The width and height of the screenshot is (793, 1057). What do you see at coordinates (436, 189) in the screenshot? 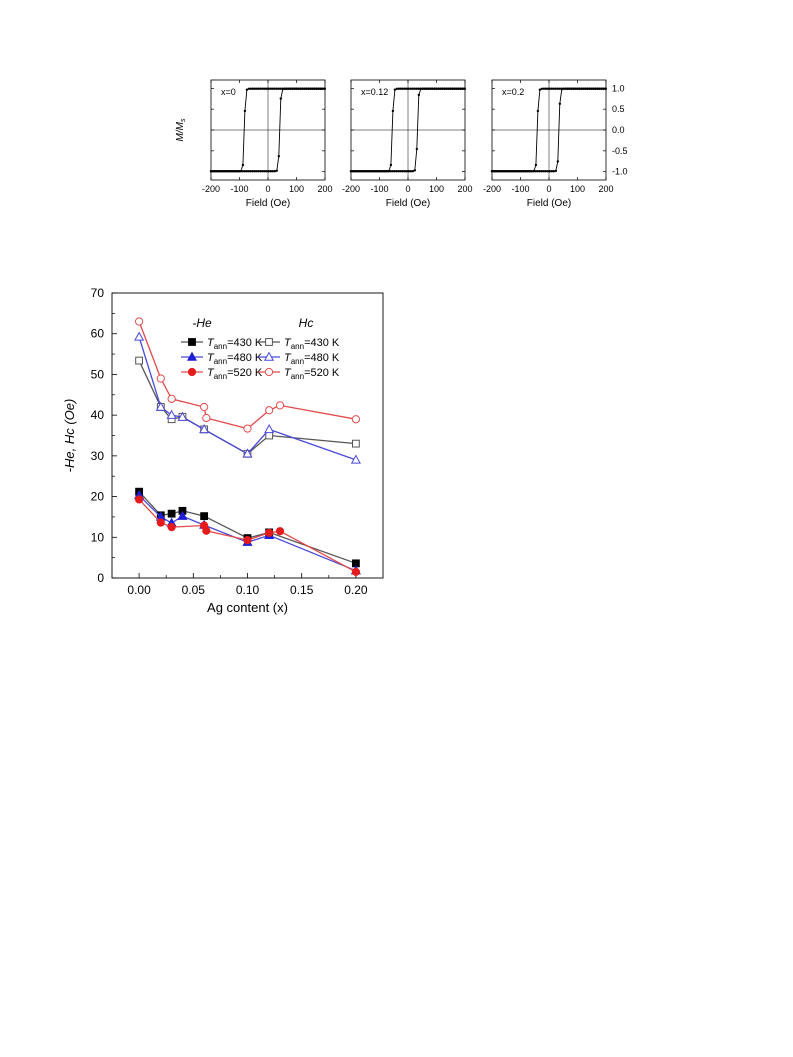
I see `x-tick-label: 100` at bounding box center [436, 189].